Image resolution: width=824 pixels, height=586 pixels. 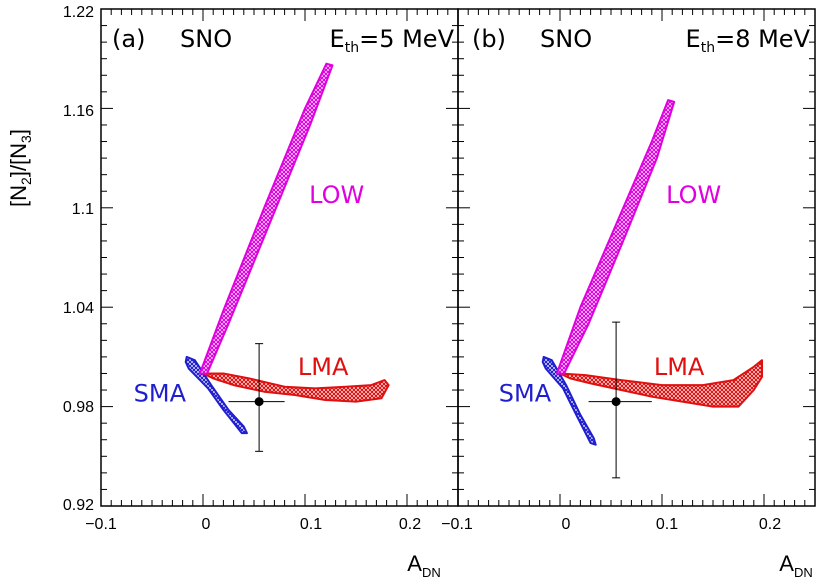 What do you see at coordinates (489, 39) in the screenshot?
I see `panel-b-label: (b)` at bounding box center [489, 39].